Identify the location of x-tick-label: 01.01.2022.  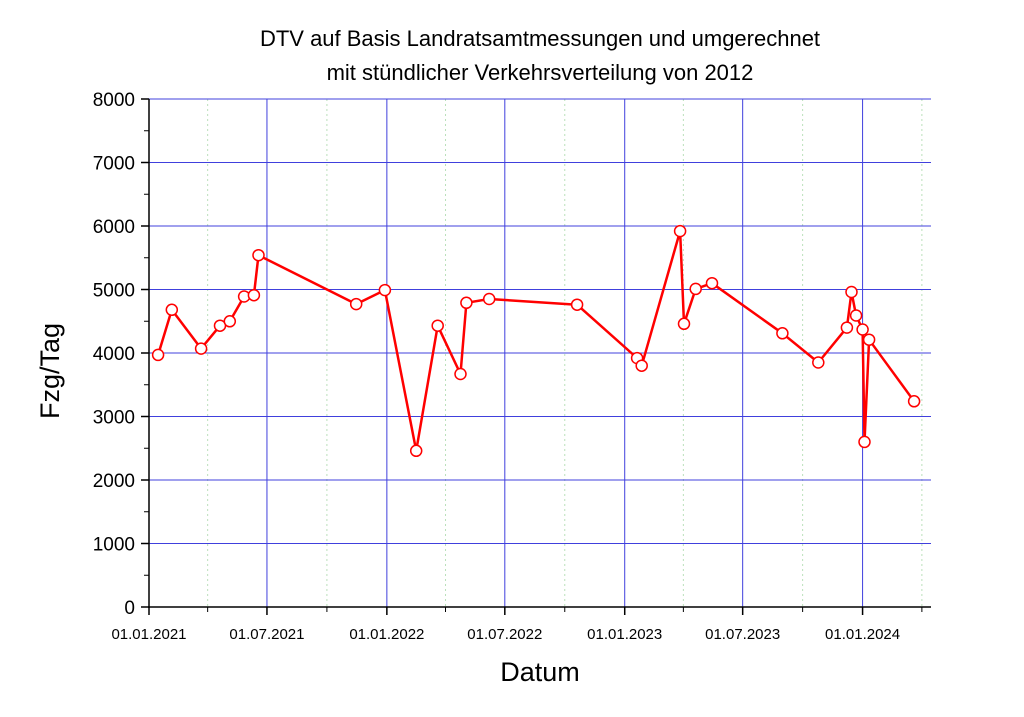
(386, 634).